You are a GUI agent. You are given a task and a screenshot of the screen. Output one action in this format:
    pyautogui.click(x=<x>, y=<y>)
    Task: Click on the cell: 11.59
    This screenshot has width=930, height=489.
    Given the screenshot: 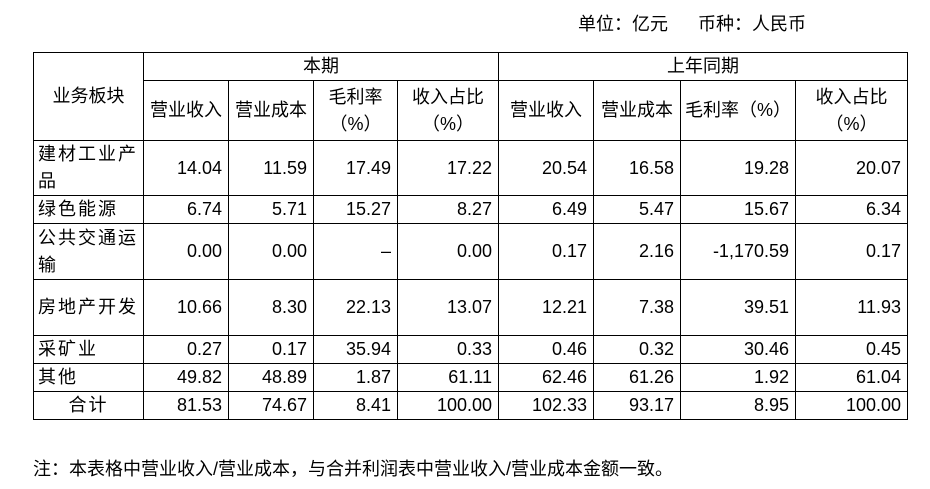 What is the action you would take?
    pyautogui.click(x=271, y=168)
    